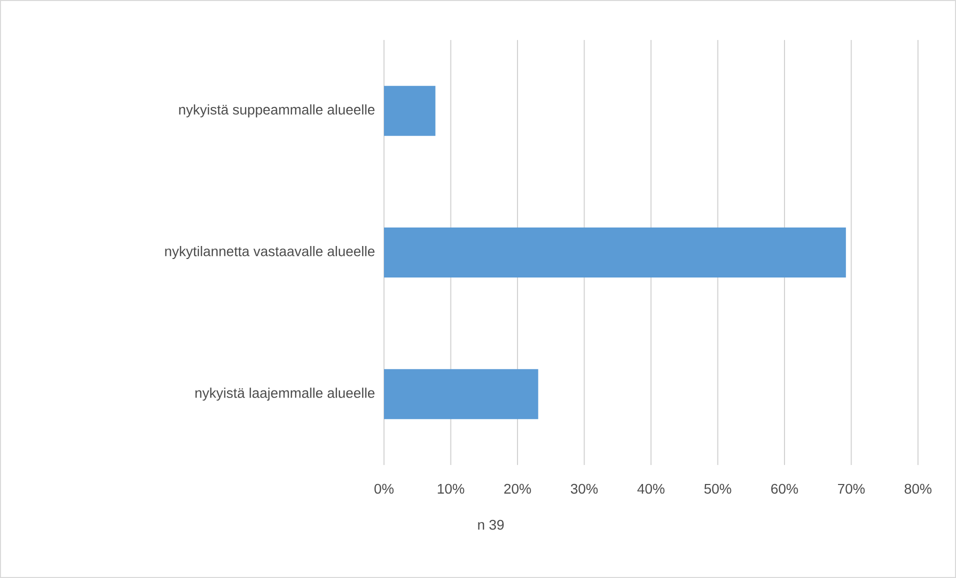 This screenshot has height=578, width=956. Describe the element at coordinates (584, 489) in the screenshot. I see `x-tick-label: 30%` at that location.